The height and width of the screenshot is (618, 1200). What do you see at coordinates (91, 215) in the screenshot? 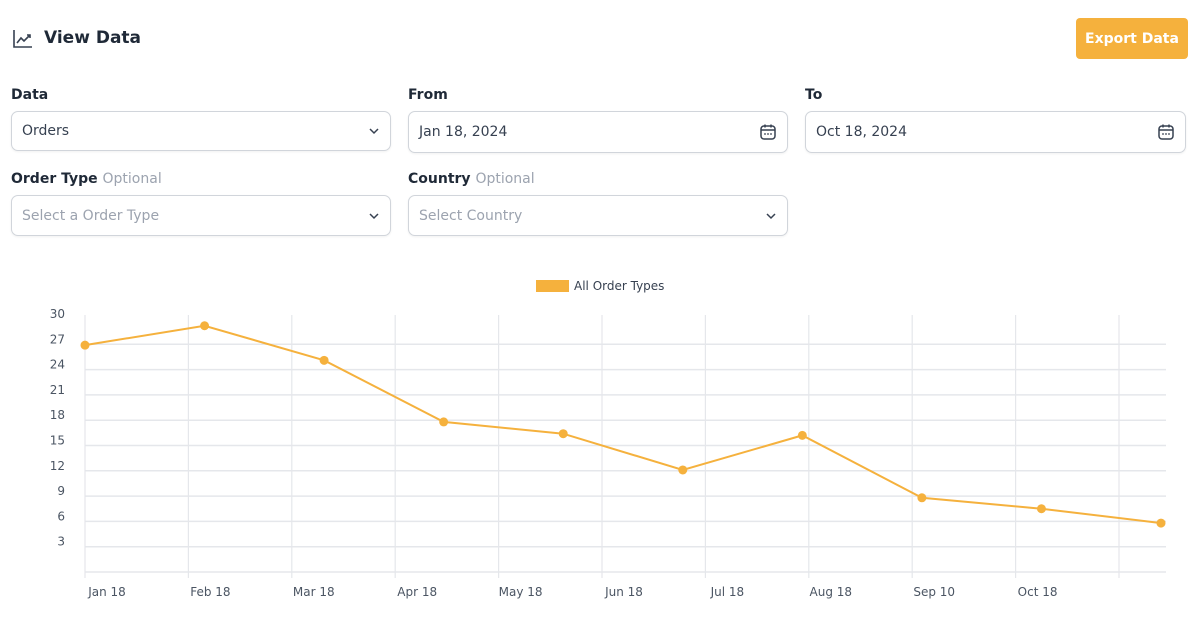
I see `order-type-placeholder: Select a Order Type` at bounding box center [91, 215].